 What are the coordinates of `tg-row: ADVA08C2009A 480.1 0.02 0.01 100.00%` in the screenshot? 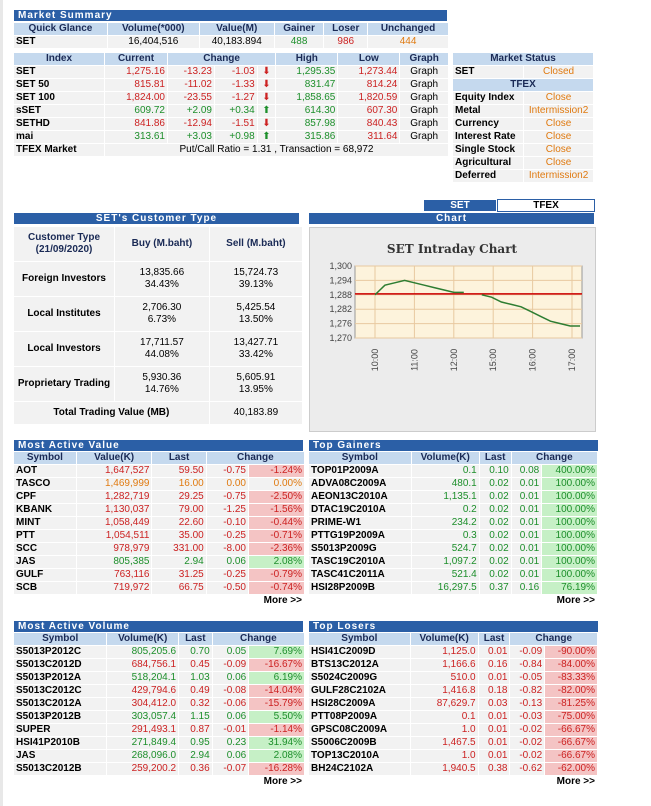 It's located at (453, 484).